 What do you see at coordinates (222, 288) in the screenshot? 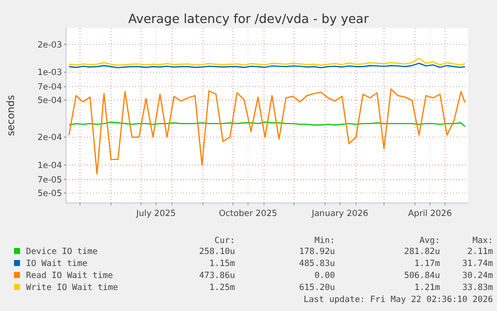
I see `text: 1.25m` at bounding box center [222, 288].